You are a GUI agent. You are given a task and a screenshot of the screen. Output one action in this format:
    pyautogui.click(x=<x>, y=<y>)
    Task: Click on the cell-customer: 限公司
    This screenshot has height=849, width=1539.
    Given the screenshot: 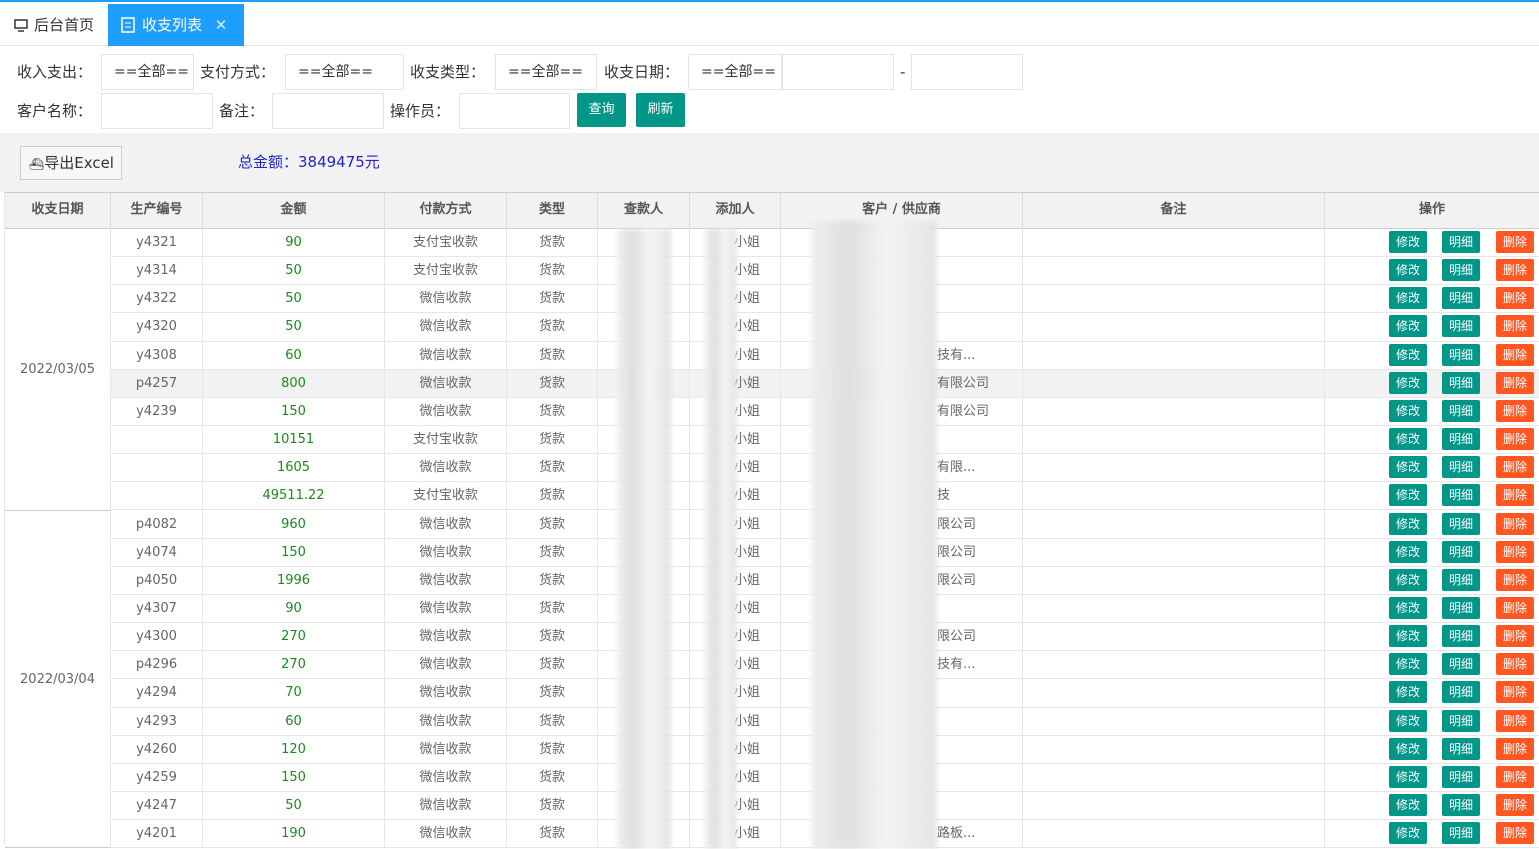 What is the action you would take?
    pyautogui.click(x=902, y=524)
    